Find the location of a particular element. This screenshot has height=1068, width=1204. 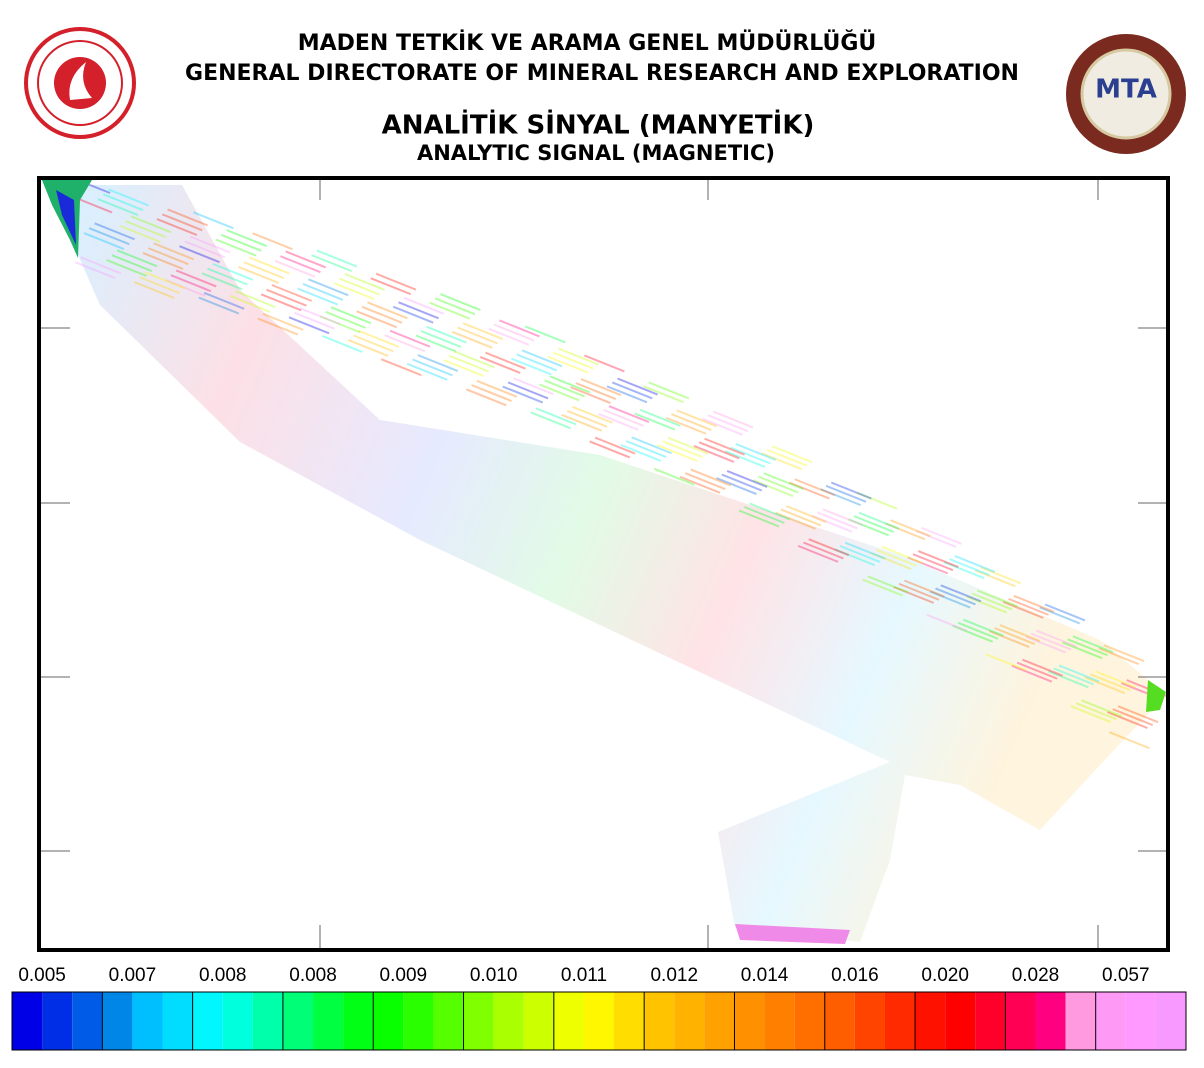

anomaly is located at coordinates (1156, 696).